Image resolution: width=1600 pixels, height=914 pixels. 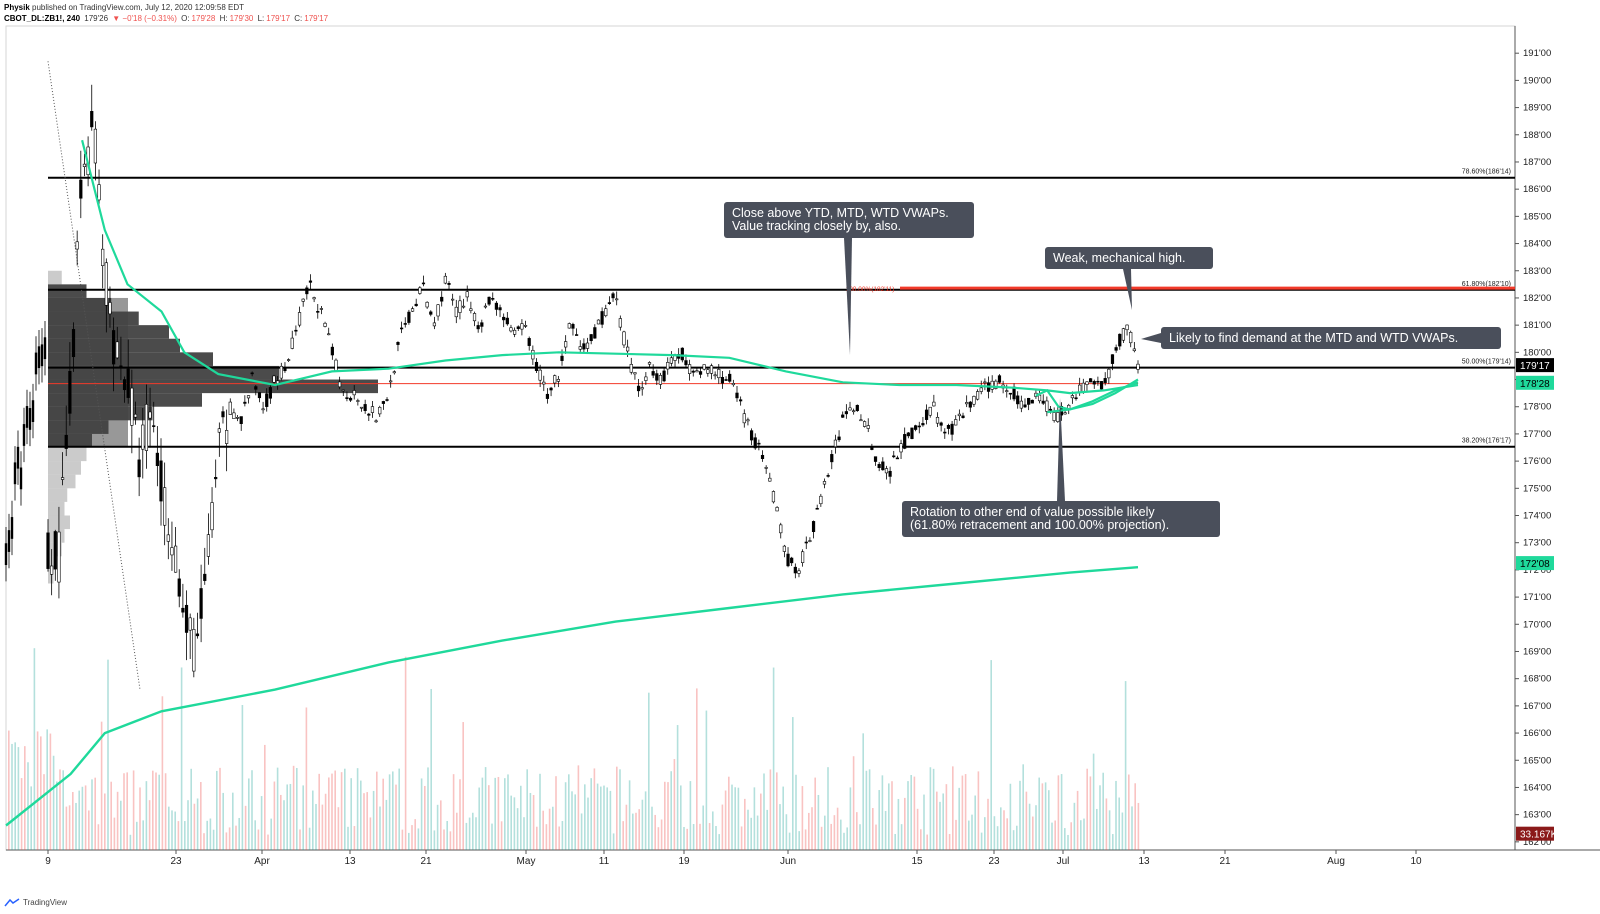 What do you see at coordinates (213, 427) in the screenshot?
I see `volume-profile` at bounding box center [213, 427].